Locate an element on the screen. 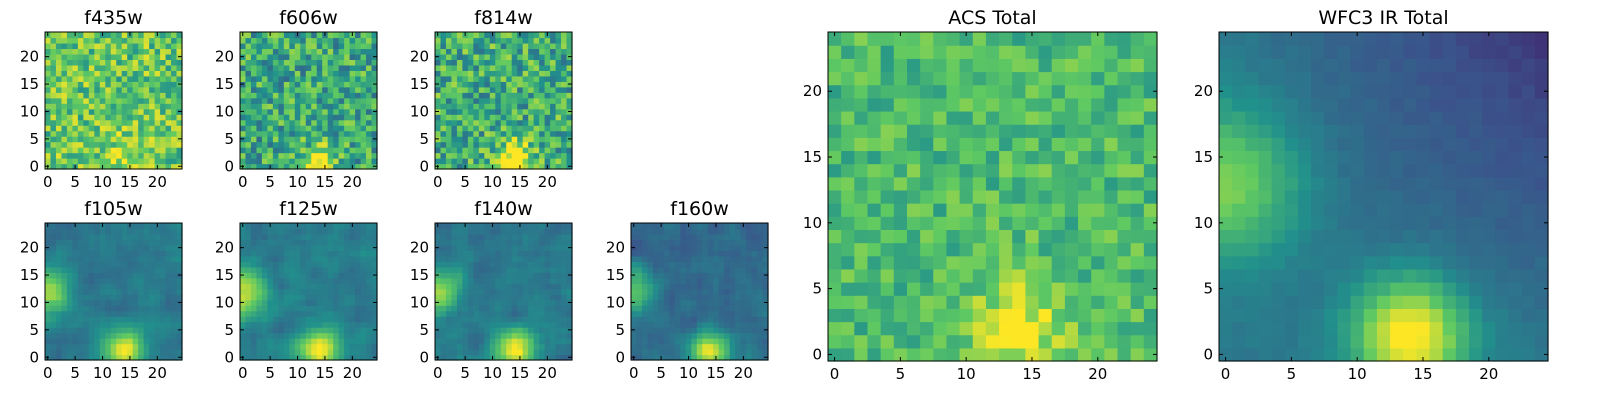 This screenshot has width=1600, height=400. y-tick-label: 0 is located at coordinates (424, 166).